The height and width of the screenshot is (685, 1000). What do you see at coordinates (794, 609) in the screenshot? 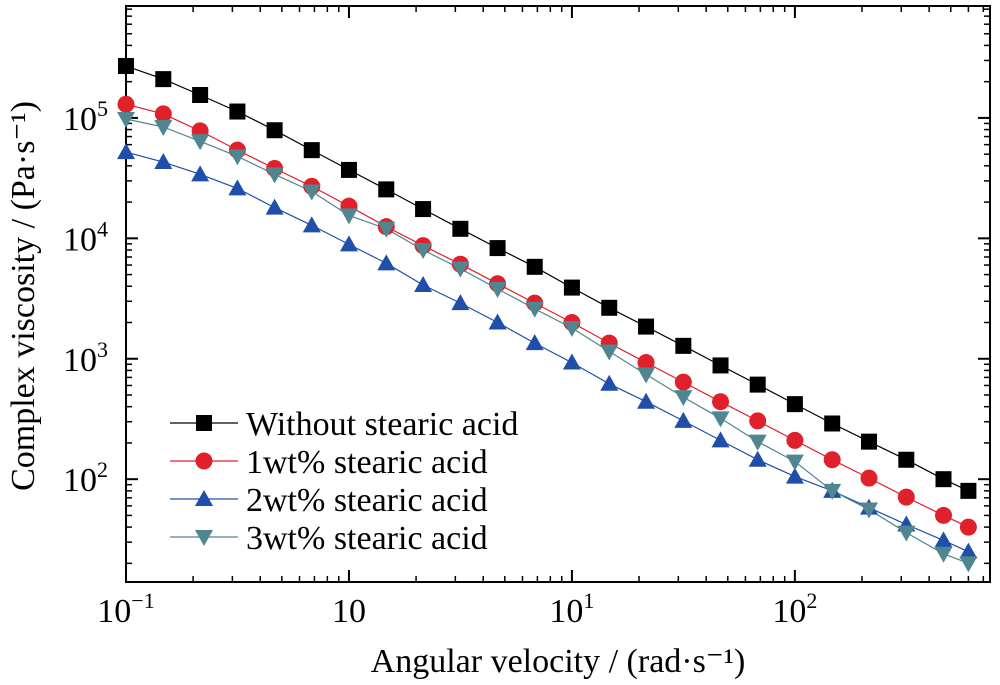
I see `x-tick-label: 10²` at bounding box center [794, 609].